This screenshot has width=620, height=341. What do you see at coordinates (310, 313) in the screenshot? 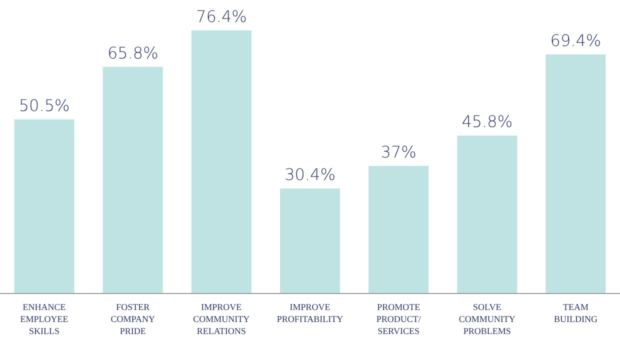
I see `x-tick-label: IMPROVE PROFITABILITY` at bounding box center [310, 313].